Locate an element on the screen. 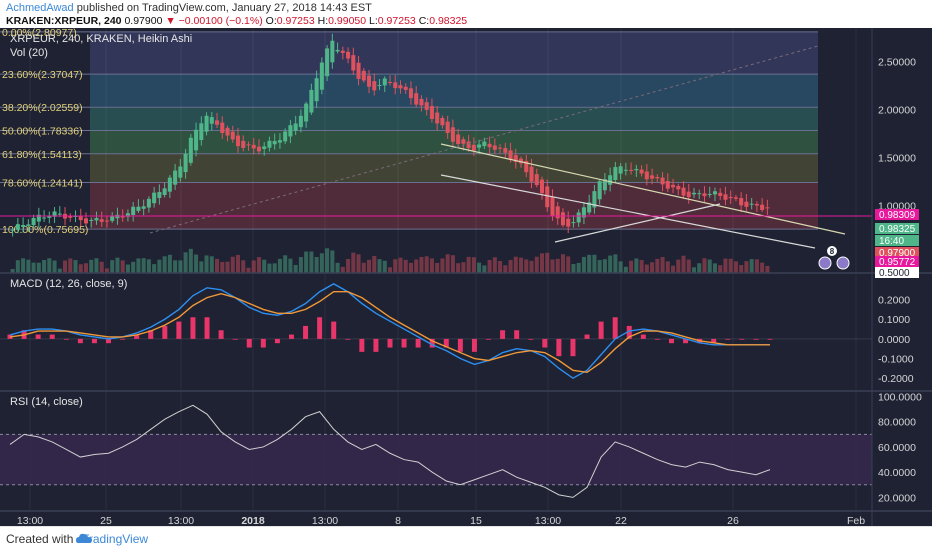  price-tag-text: 0.95772 is located at coordinates (897, 262).